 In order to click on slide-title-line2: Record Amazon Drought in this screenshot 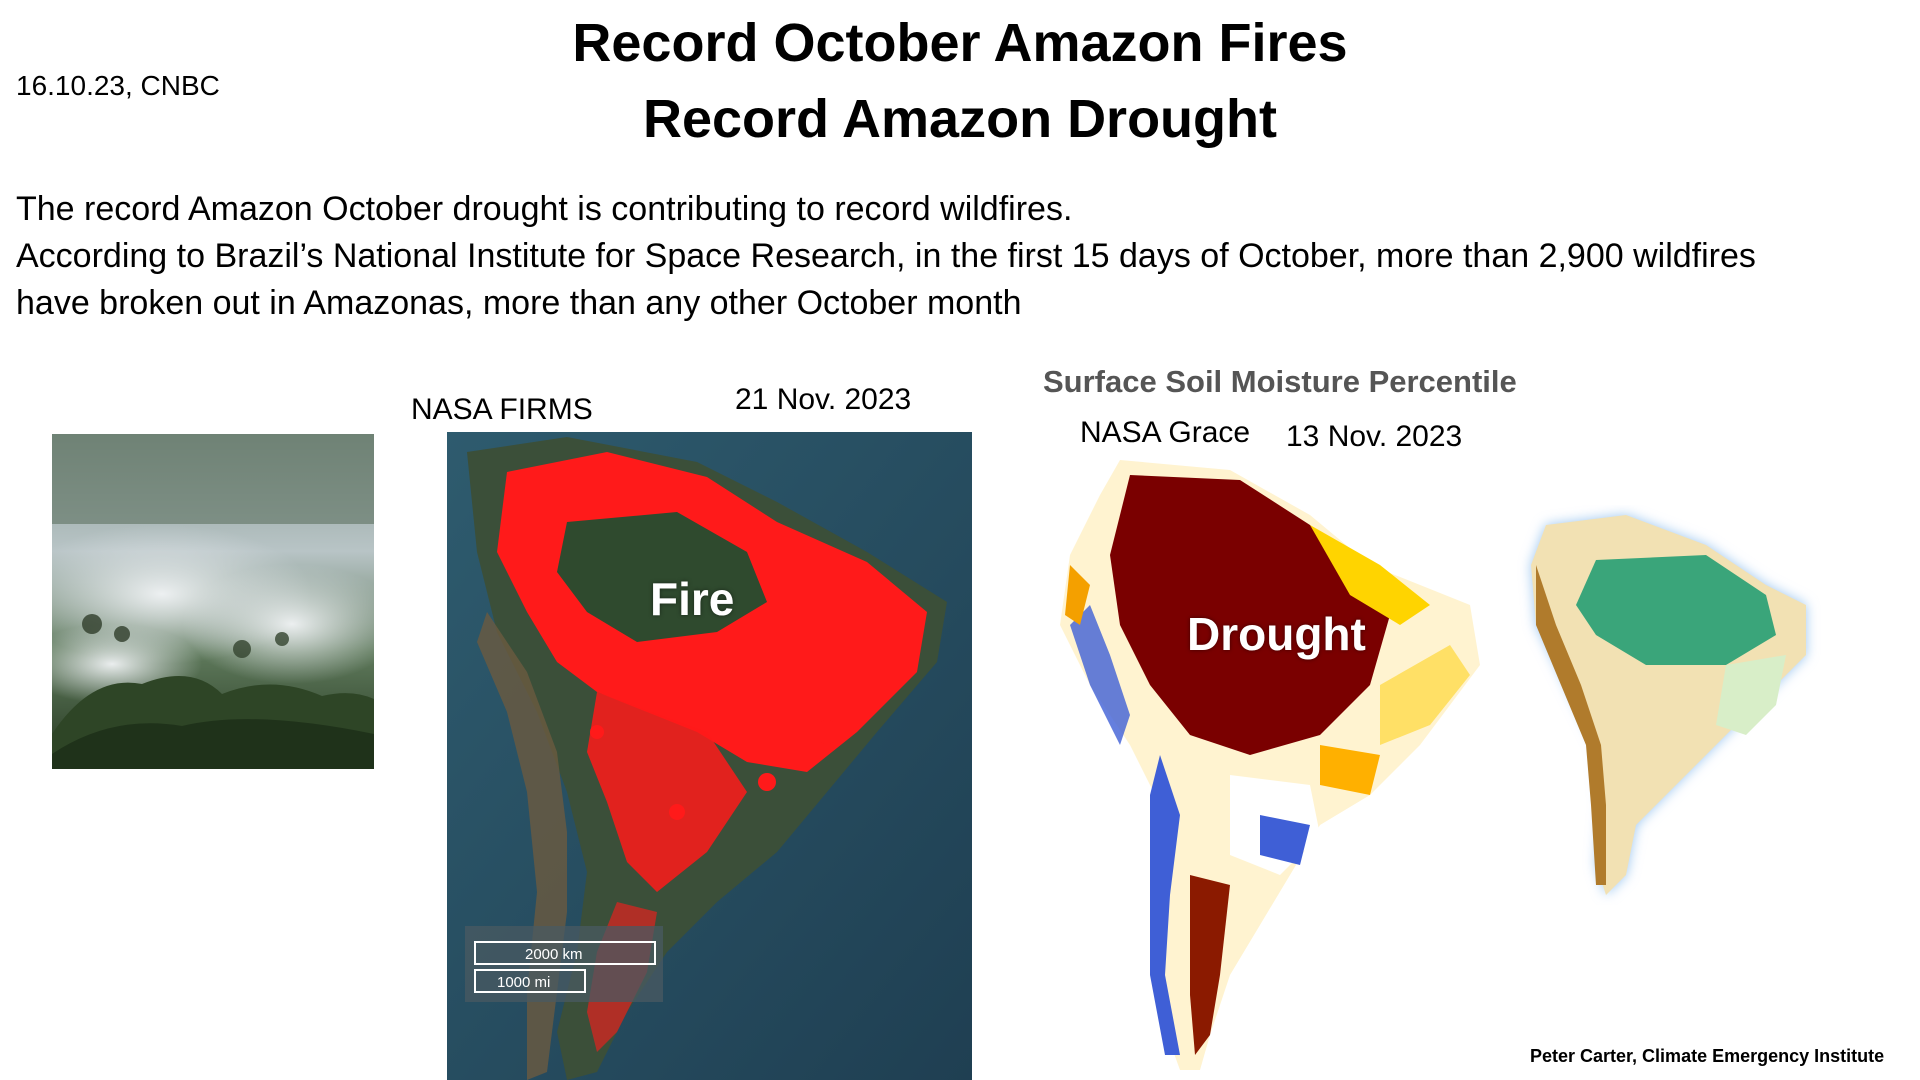, I will do `click(960, 119)`.